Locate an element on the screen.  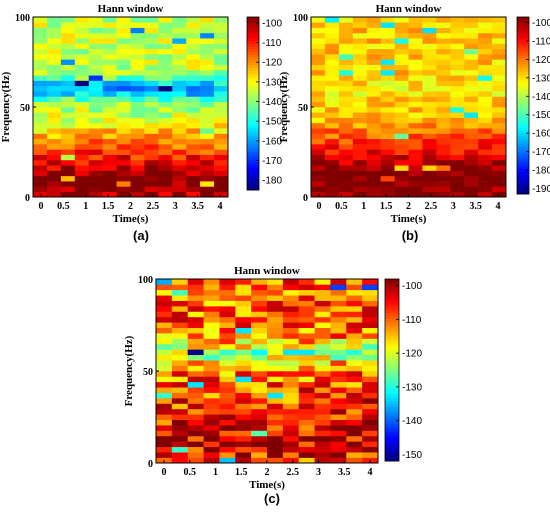
colorbar-tick-label: -100 is located at coordinates (541, 23).